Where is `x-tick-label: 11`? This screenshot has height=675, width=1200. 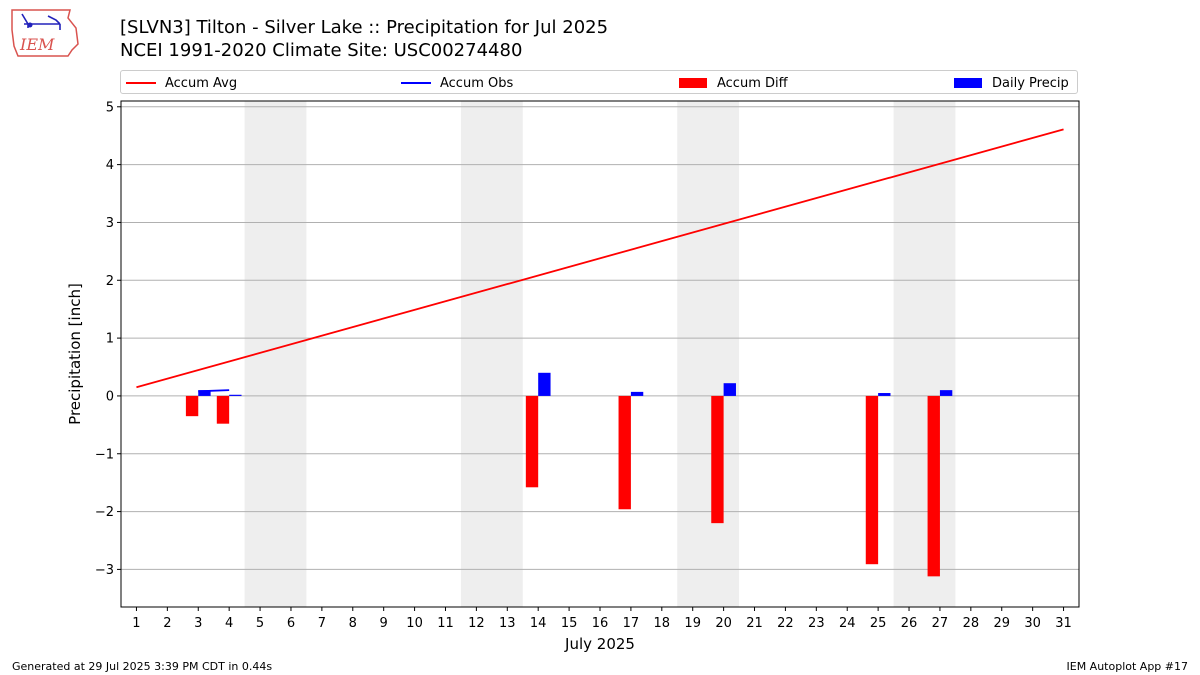 x-tick-label: 11 is located at coordinates (445, 623).